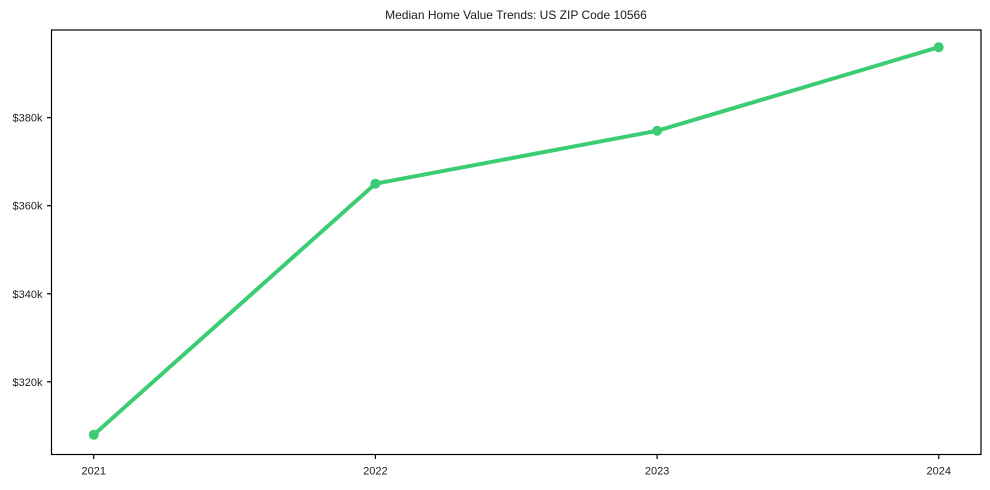 The height and width of the screenshot is (490, 990). Describe the element at coordinates (28, 207) in the screenshot. I see `y-tick-label: $360k` at that location.